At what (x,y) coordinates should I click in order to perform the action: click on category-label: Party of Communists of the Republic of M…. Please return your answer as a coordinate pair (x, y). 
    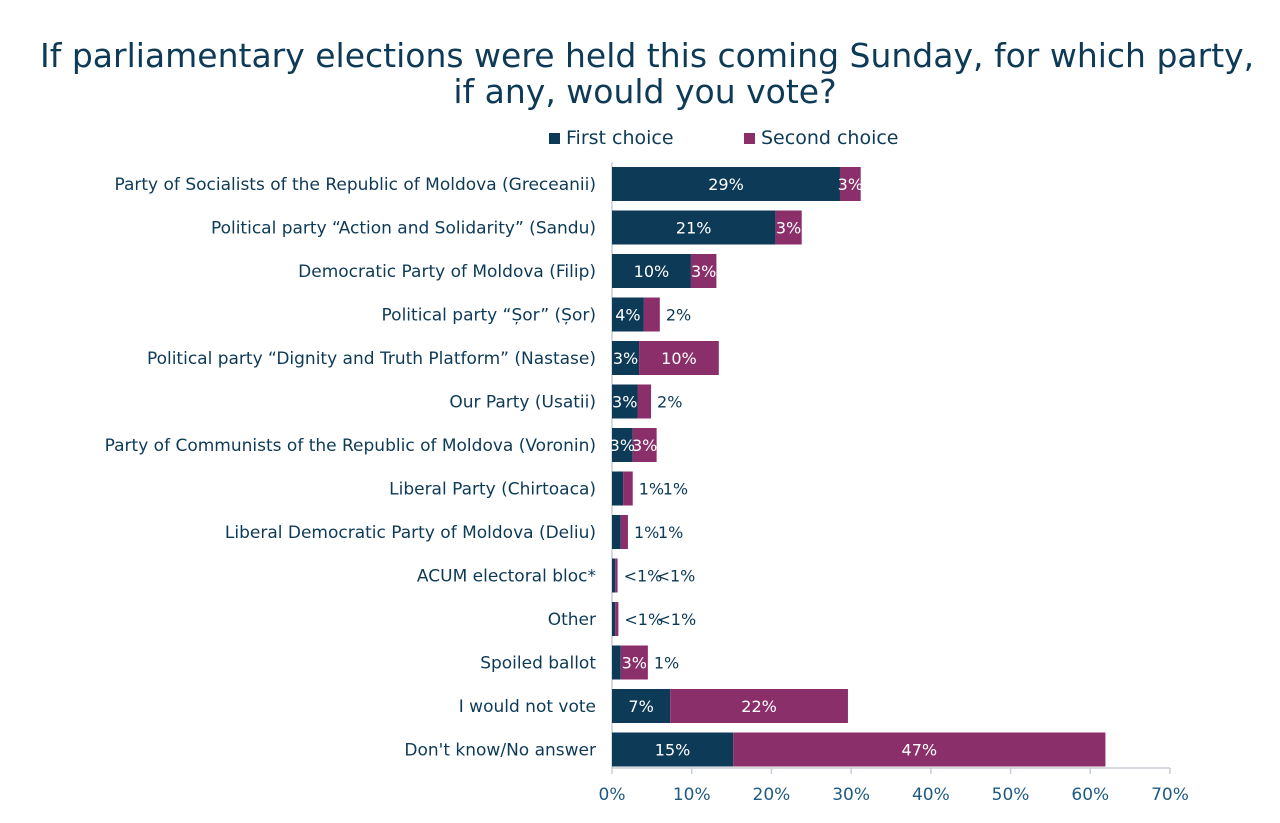
    Looking at the image, I should click on (350, 446).